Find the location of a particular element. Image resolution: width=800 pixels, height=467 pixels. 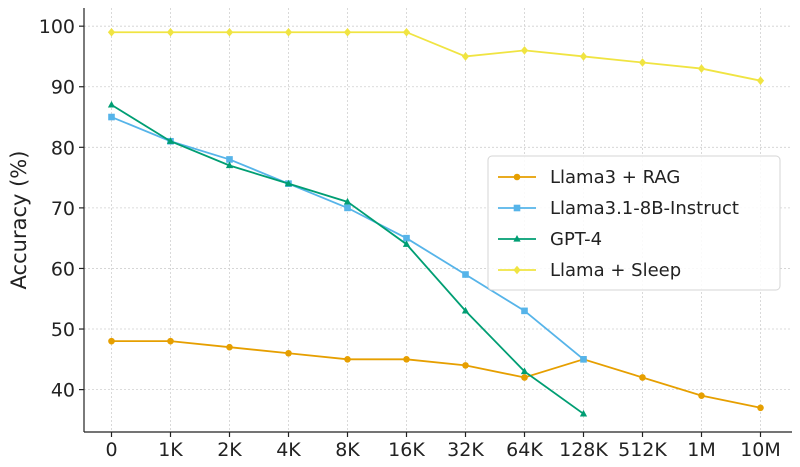

x-tick-label: 1M is located at coordinates (701, 450).